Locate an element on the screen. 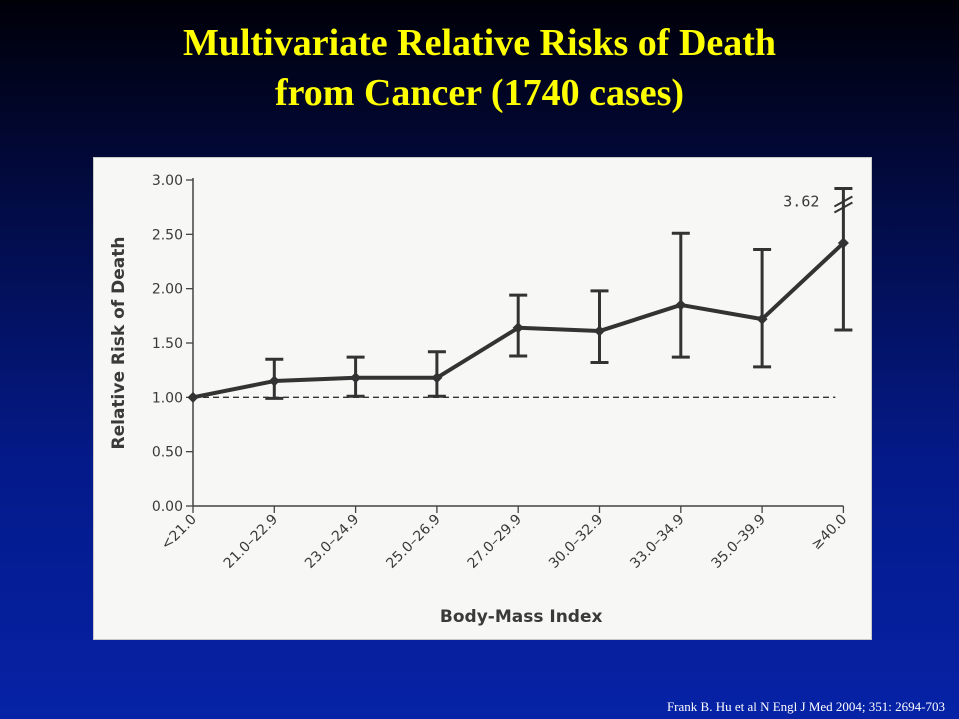 The width and height of the screenshot is (959, 719). y-tick-label: 2.50 is located at coordinates (167, 235).